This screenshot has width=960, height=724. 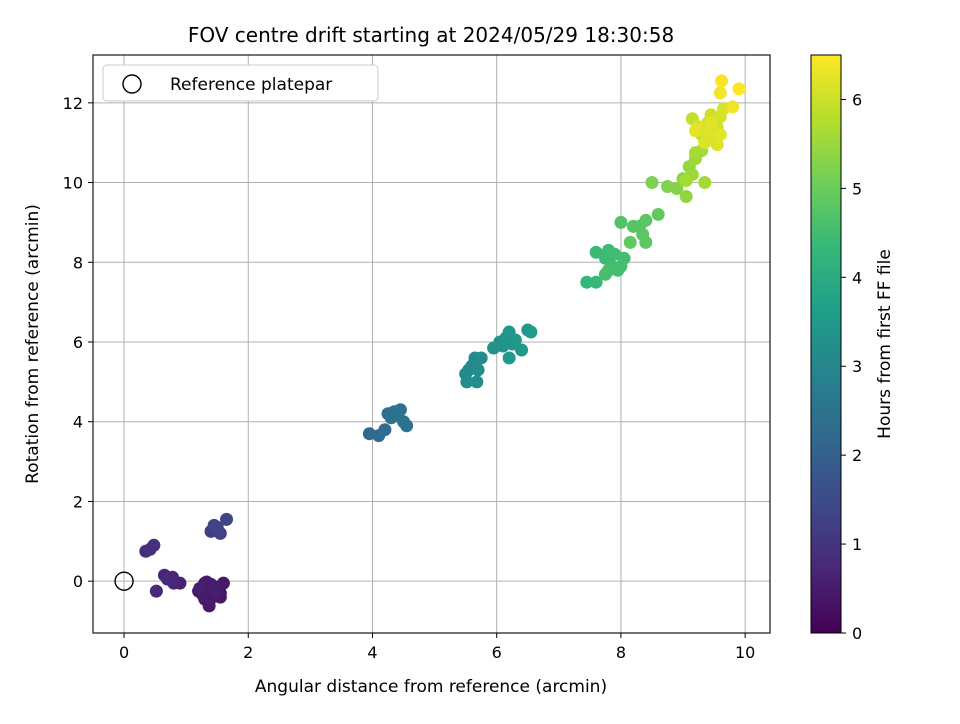 What do you see at coordinates (745, 652) in the screenshot?
I see `x-tick-label: 10` at bounding box center [745, 652].